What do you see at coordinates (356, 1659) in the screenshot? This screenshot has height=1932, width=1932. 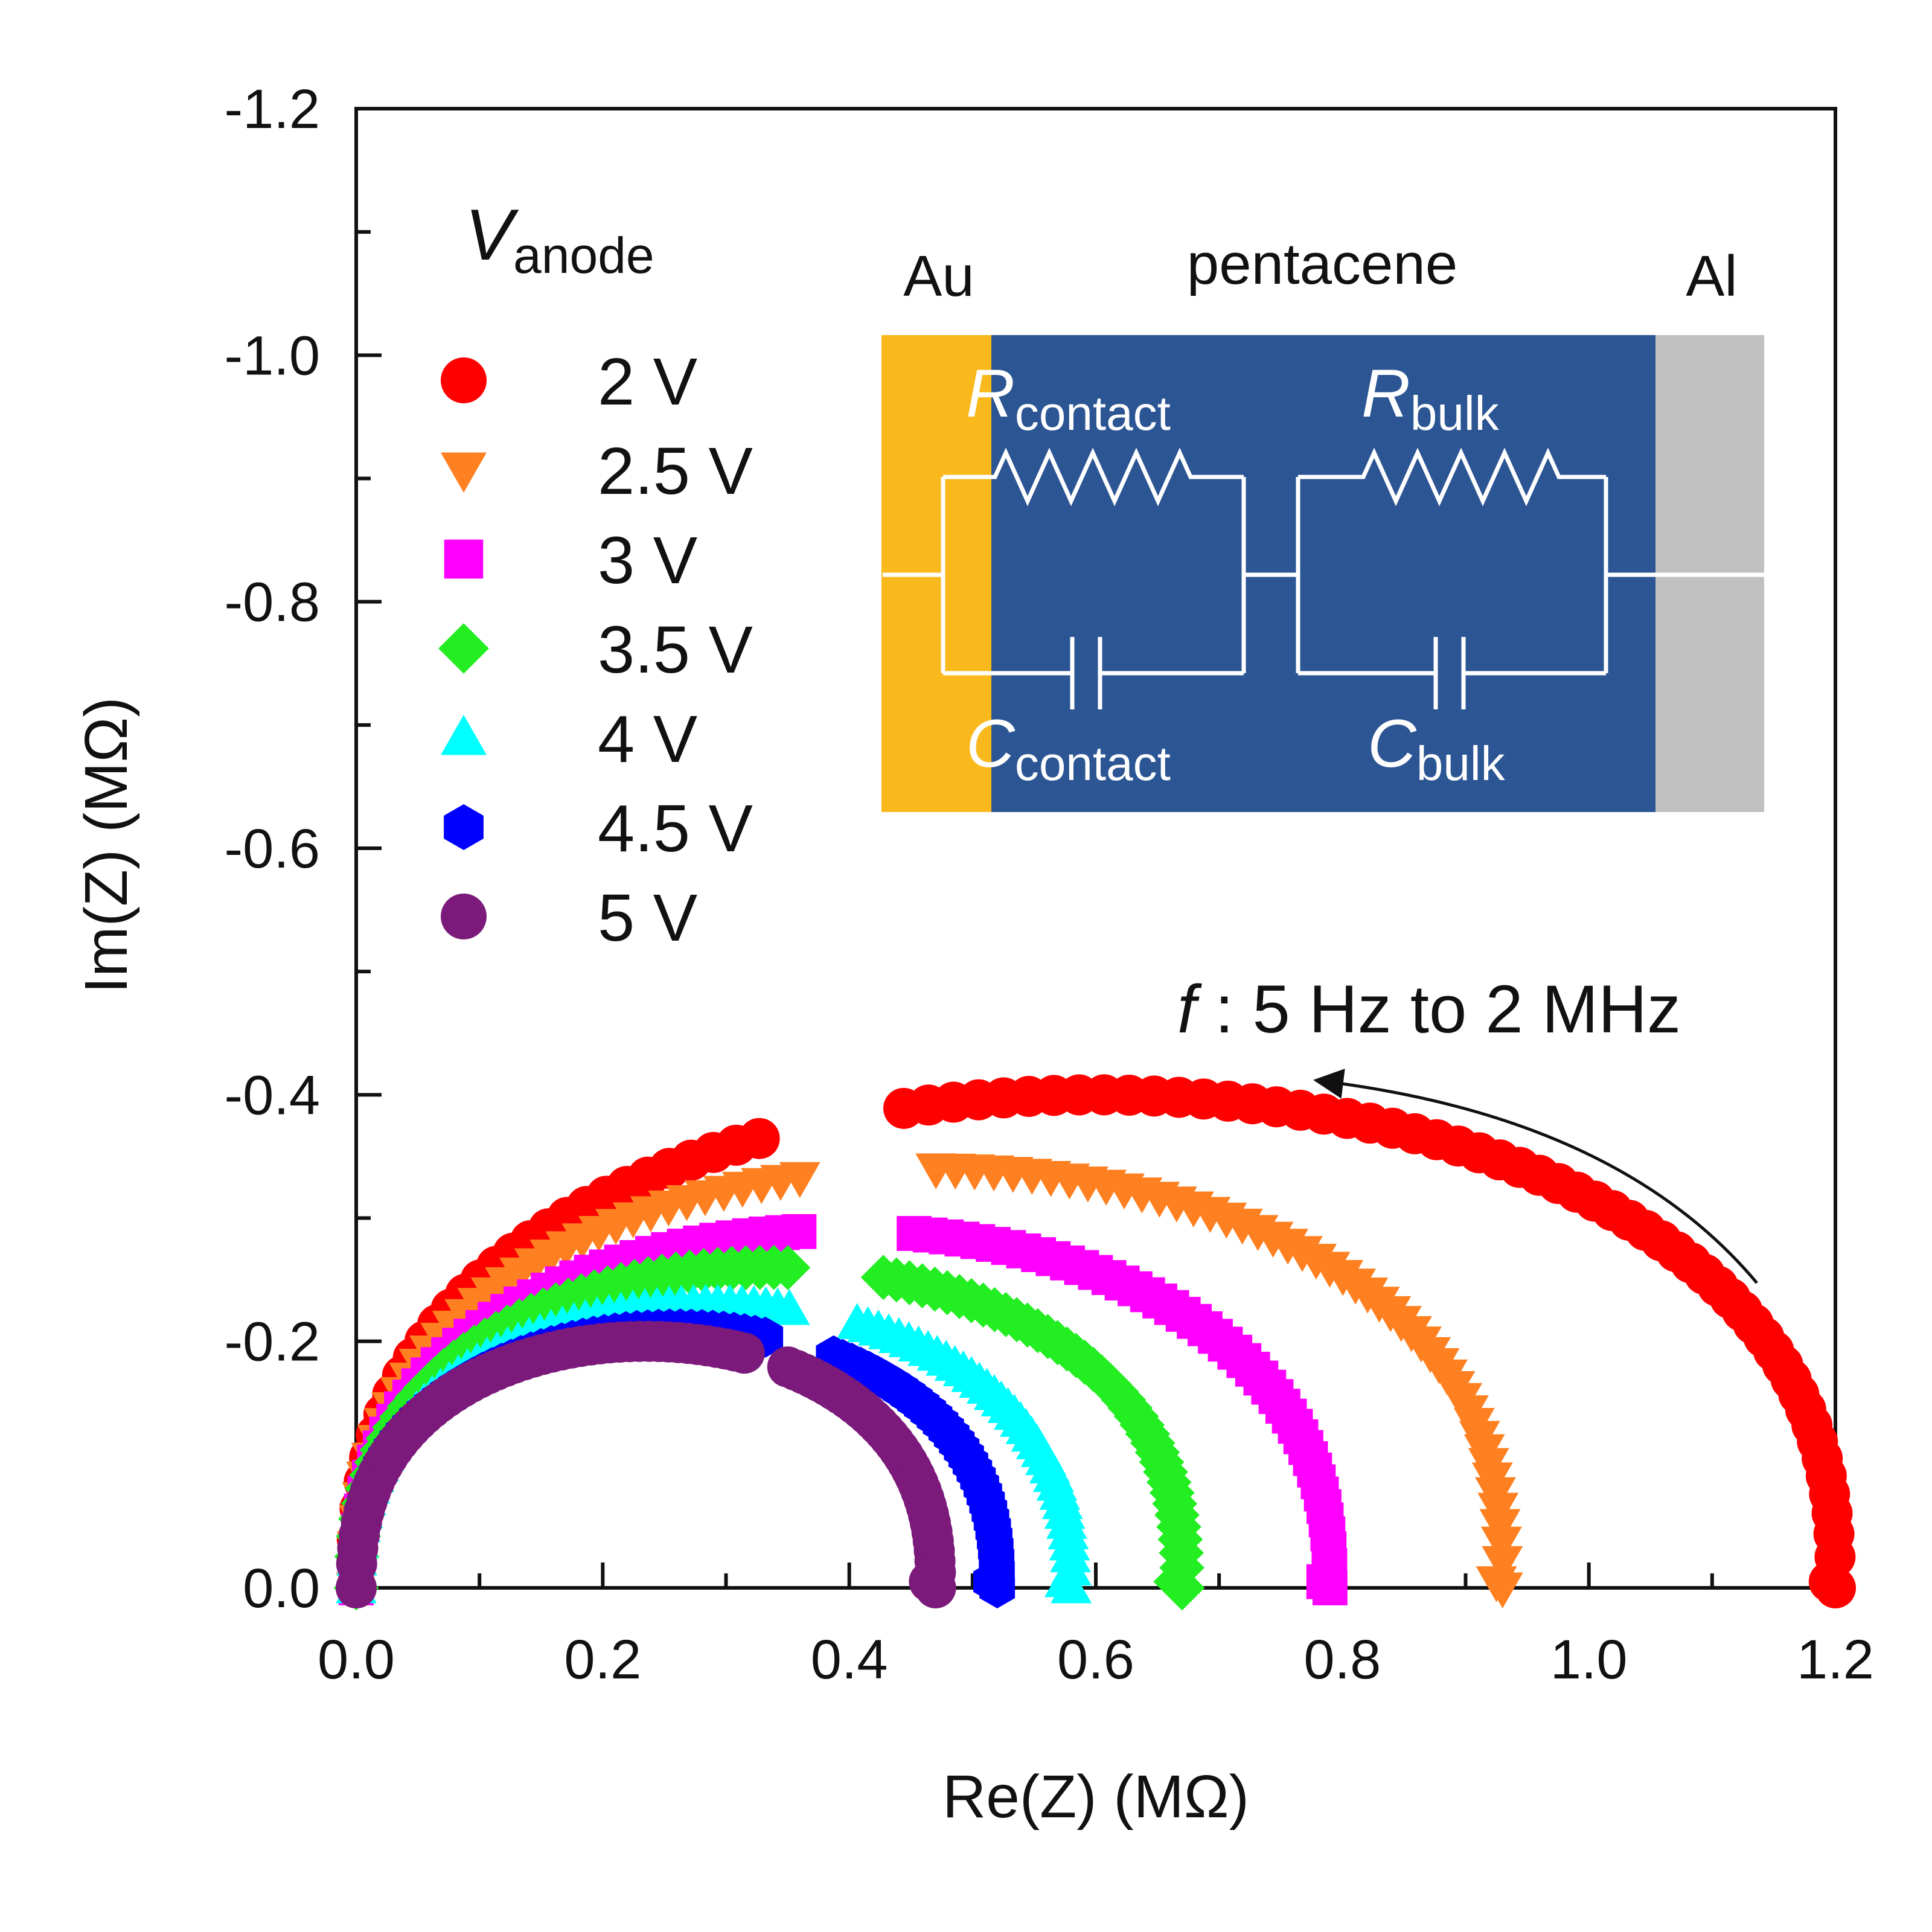 I see `x-tick-label: 0.0` at bounding box center [356, 1659].